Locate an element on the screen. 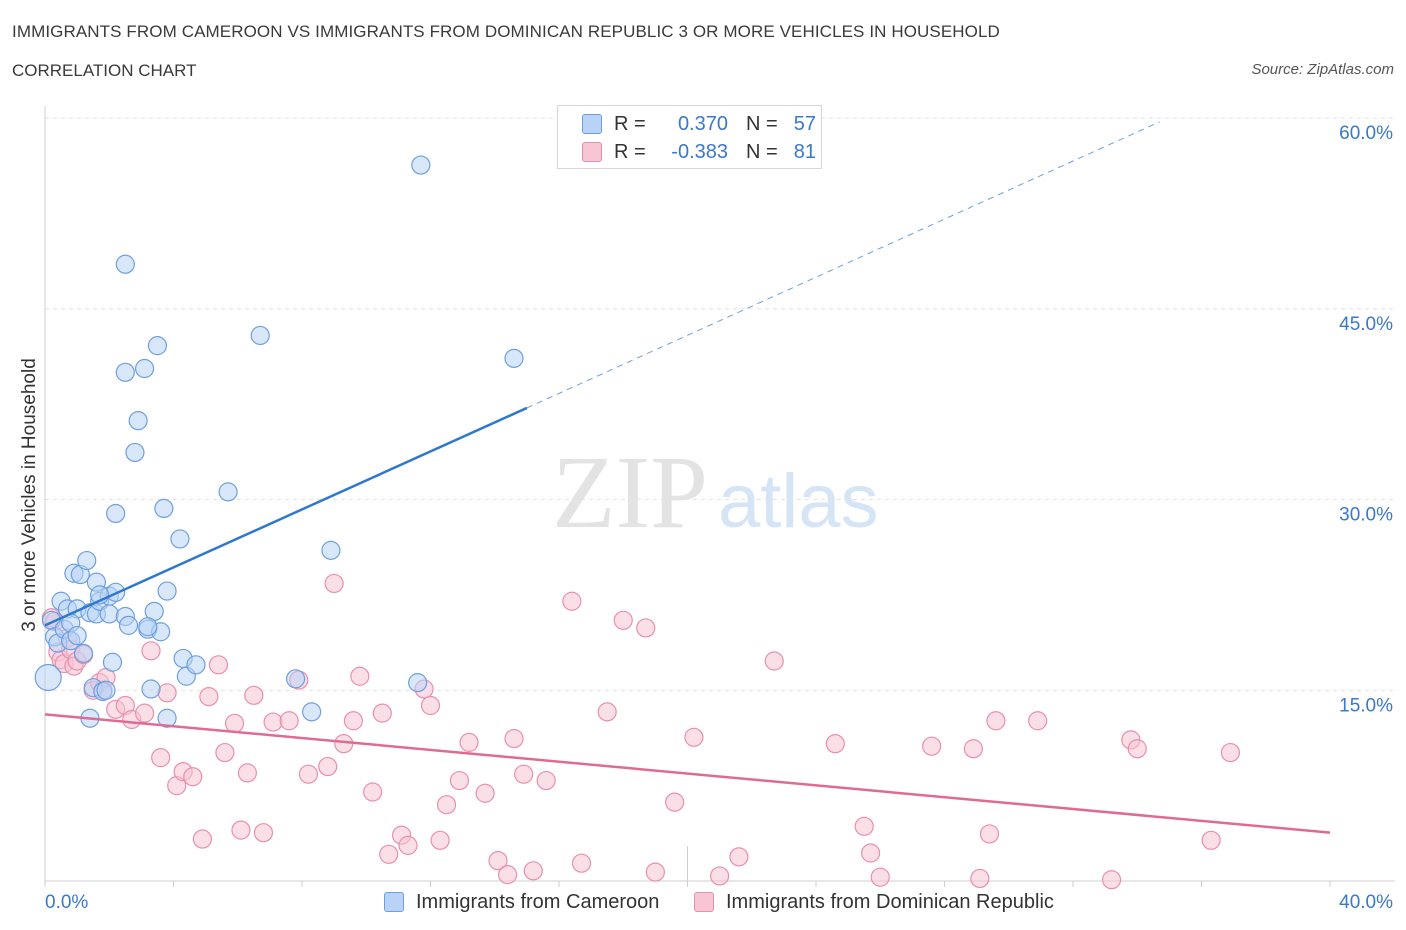 This screenshot has width=1406, height=930. y-tick-label: 30.0% is located at coordinates (1366, 515).